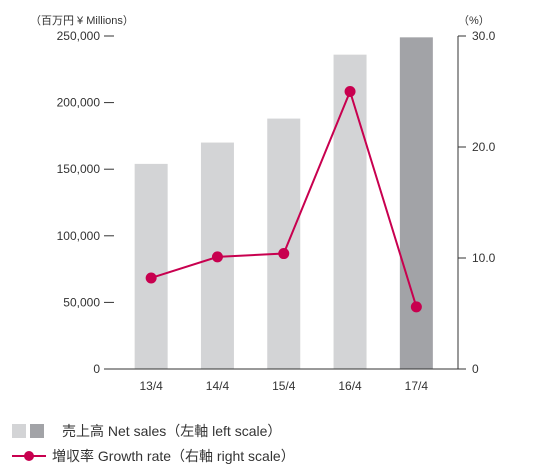 Image resolution: width=535 pixels, height=466 pixels. I want to click on legend-swatch-line, so click(29, 456).